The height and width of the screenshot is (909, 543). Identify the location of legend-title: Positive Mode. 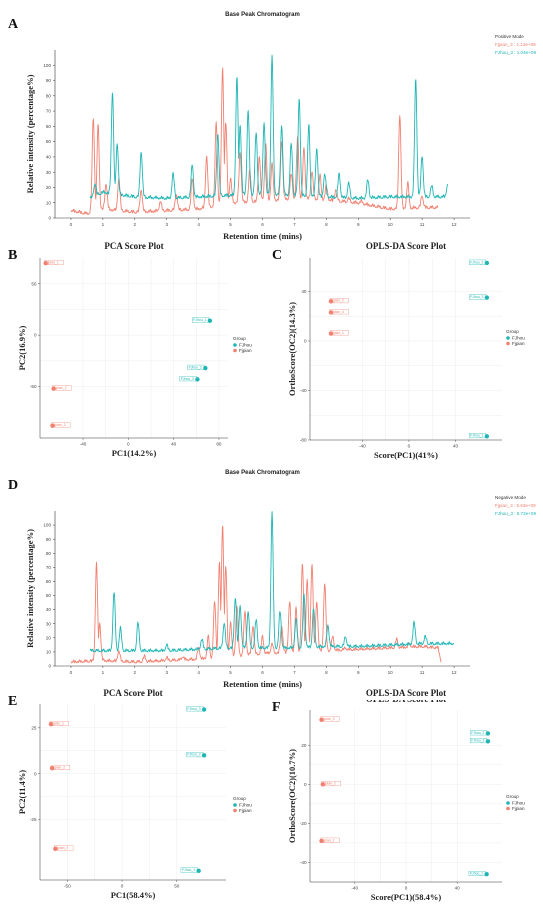
(509, 36).